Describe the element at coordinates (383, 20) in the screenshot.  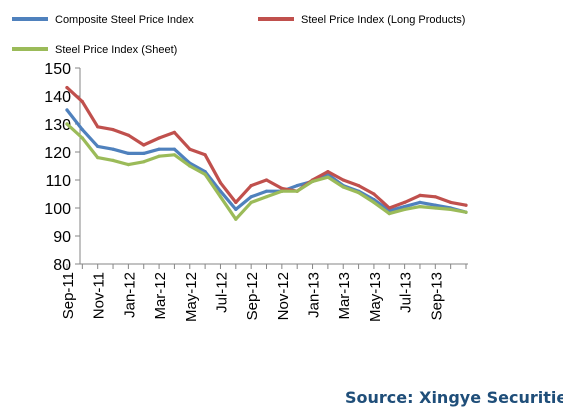
I see `legend-label: Steel Price Index (Long Products)` at that location.